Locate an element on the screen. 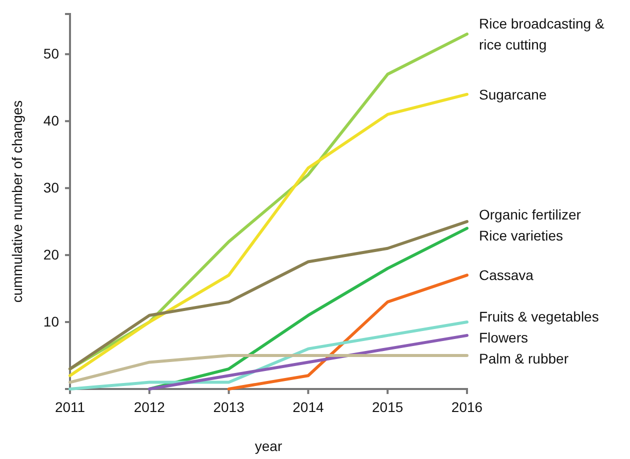  series-label: Cassava is located at coordinates (506, 275).